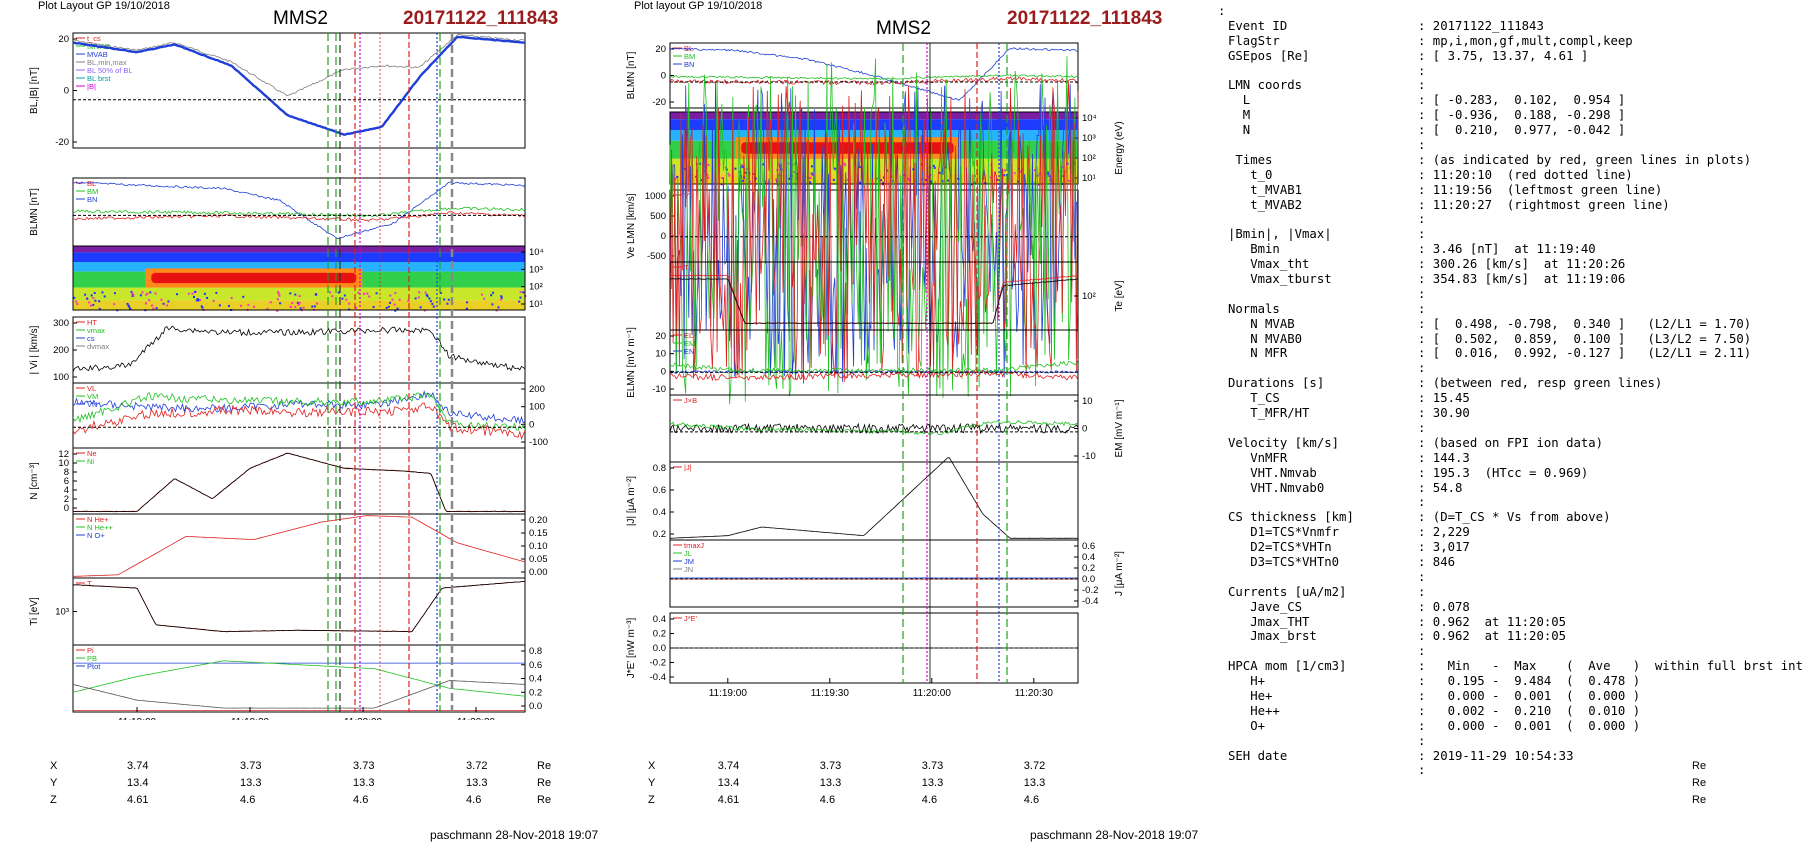  What do you see at coordinates (1087, 401) in the screenshot?
I see `y-tick-label: 10` at bounding box center [1087, 401].